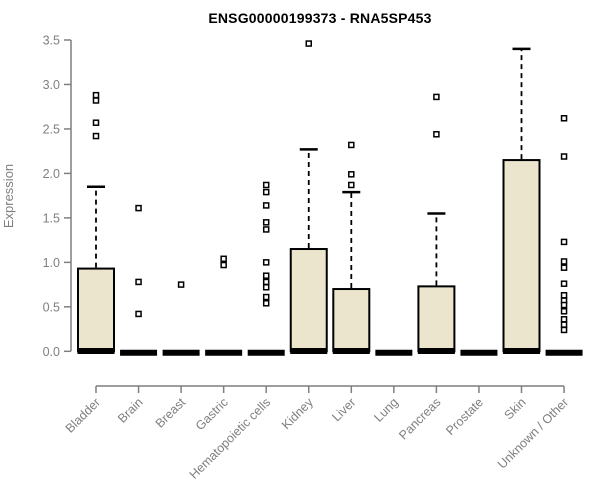  Describe the element at coordinates (51, 41) in the screenshot. I see `y-tick-label: 3.5` at that location.